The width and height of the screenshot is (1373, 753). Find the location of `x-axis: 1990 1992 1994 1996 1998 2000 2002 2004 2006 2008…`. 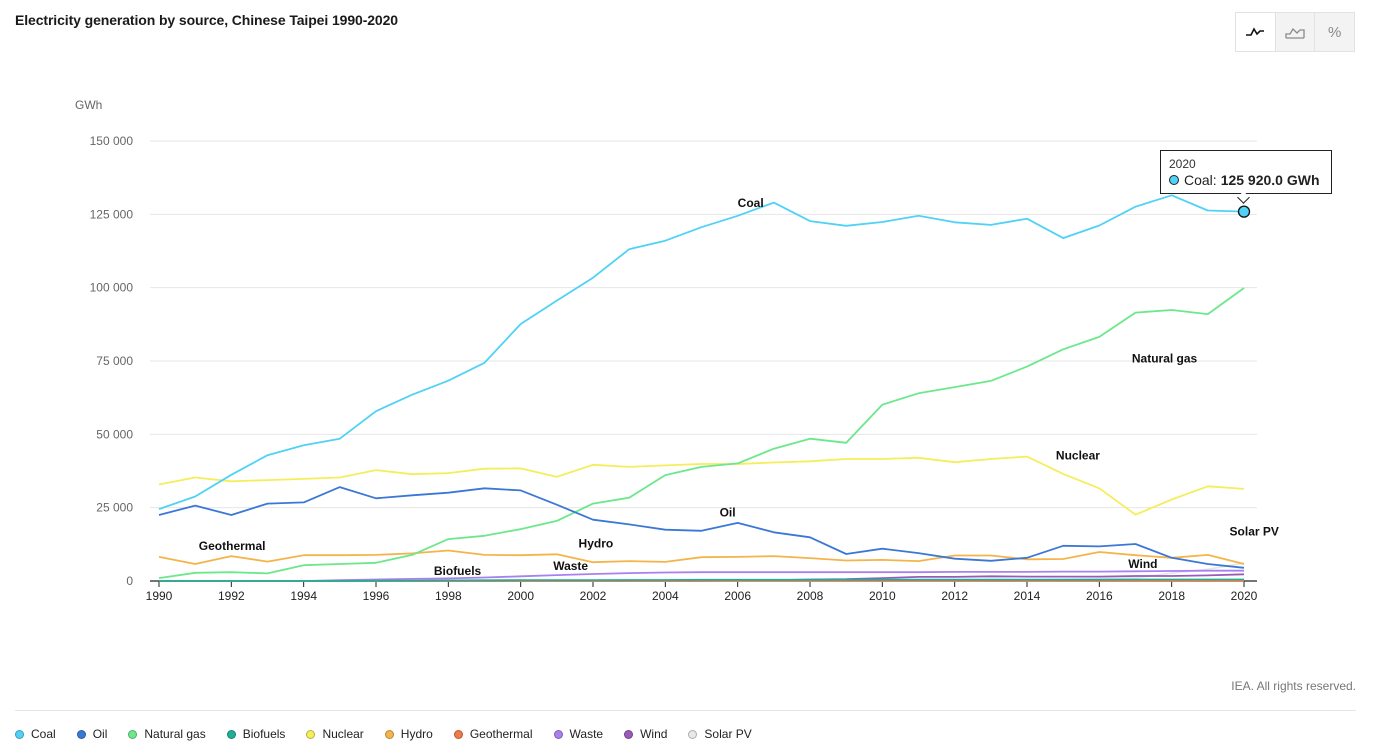

x-axis: 1990 1992 1994 1996 1998 2000 2002 2004 2006 2008… is located at coordinates (702, 591).